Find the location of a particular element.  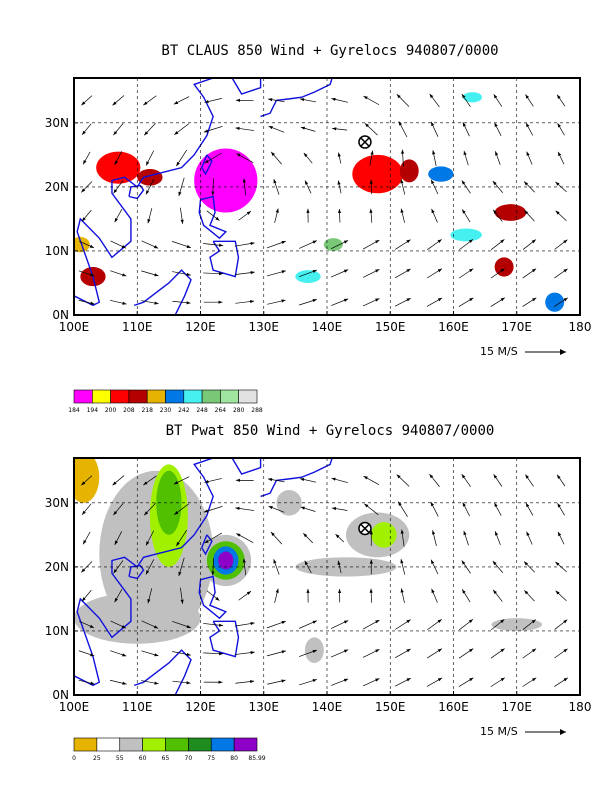

x-tick-label: 100E is located at coordinates (74, 327).